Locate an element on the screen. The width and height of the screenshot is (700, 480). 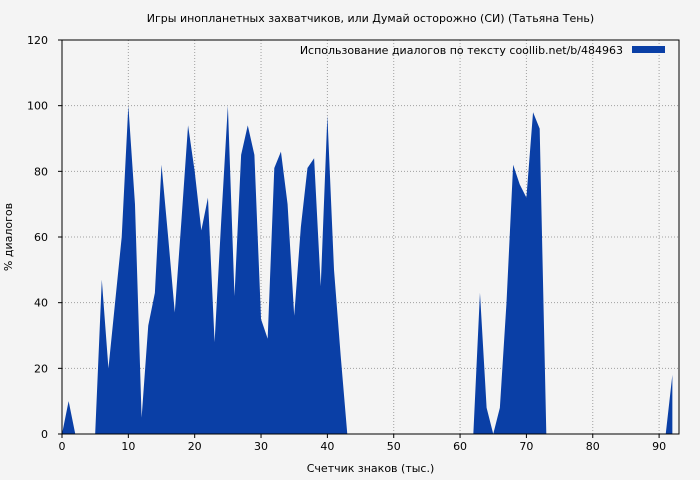
x-tick-label: 20 is located at coordinates (195, 446).